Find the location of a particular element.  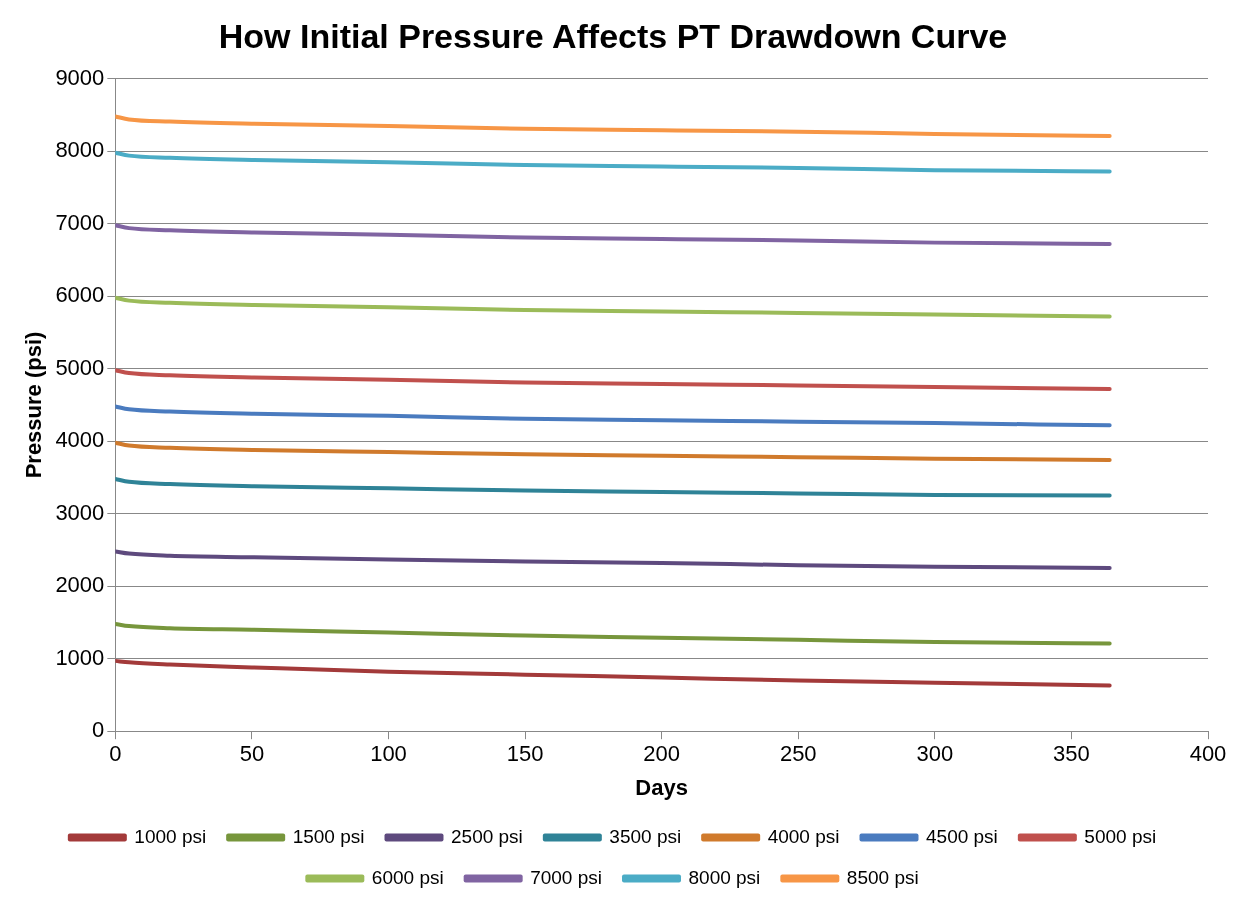

legend-label: 5000 psi is located at coordinates (1120, 836).